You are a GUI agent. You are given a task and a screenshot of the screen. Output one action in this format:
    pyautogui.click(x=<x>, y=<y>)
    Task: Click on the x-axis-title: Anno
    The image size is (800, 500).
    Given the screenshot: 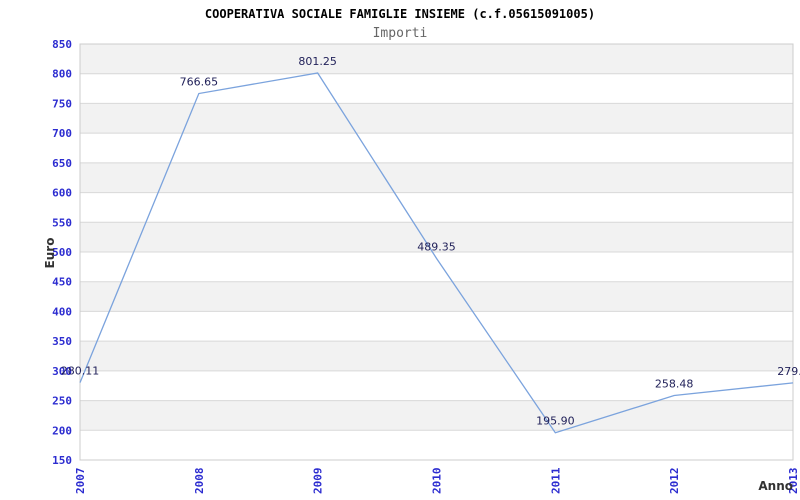 What is the action you would take?
    pyautogui.click(x=775, y=486)
    